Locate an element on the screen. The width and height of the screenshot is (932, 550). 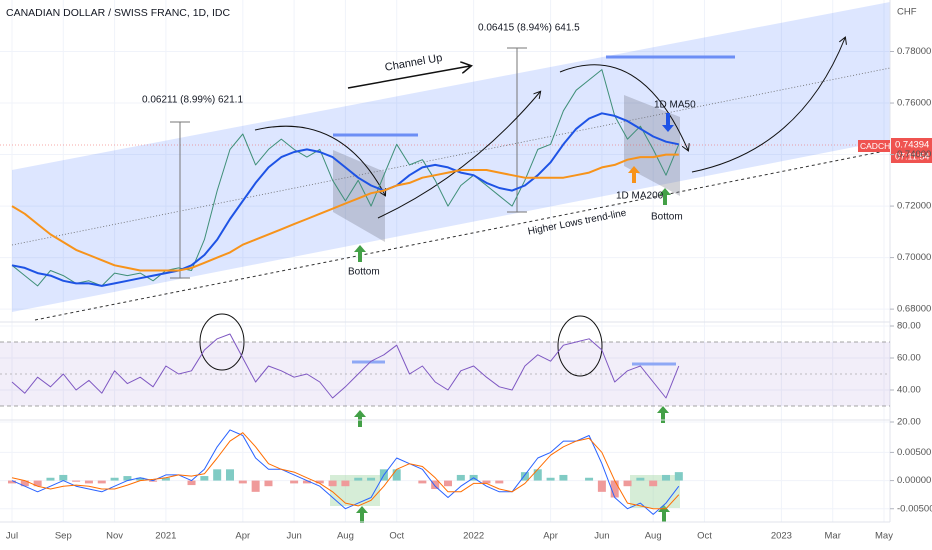
x-tick-label: Nov is located at coordinates (114, 536).